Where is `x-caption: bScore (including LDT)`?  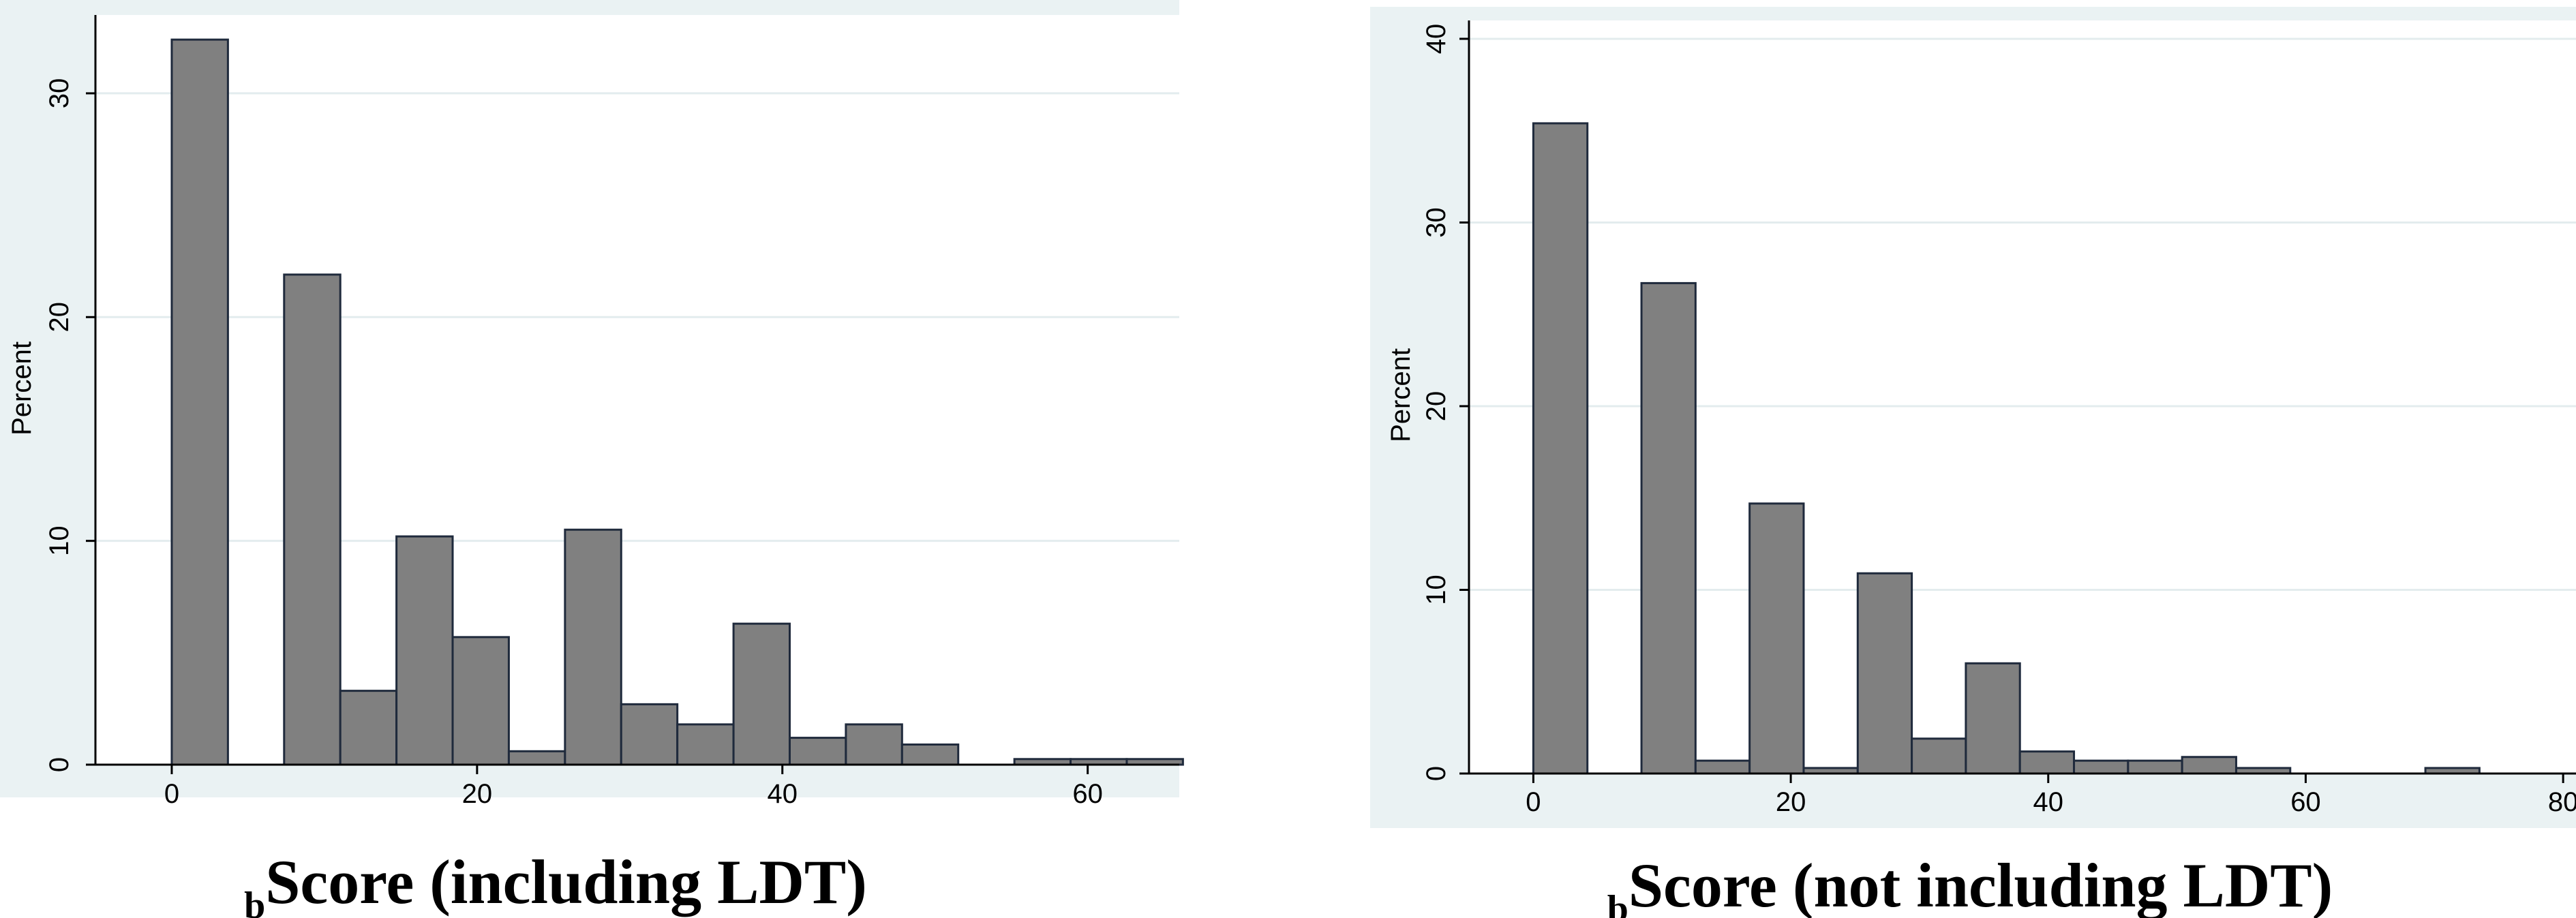 x-caption: bScore (including LDT) is located at coordinates (555, 882).